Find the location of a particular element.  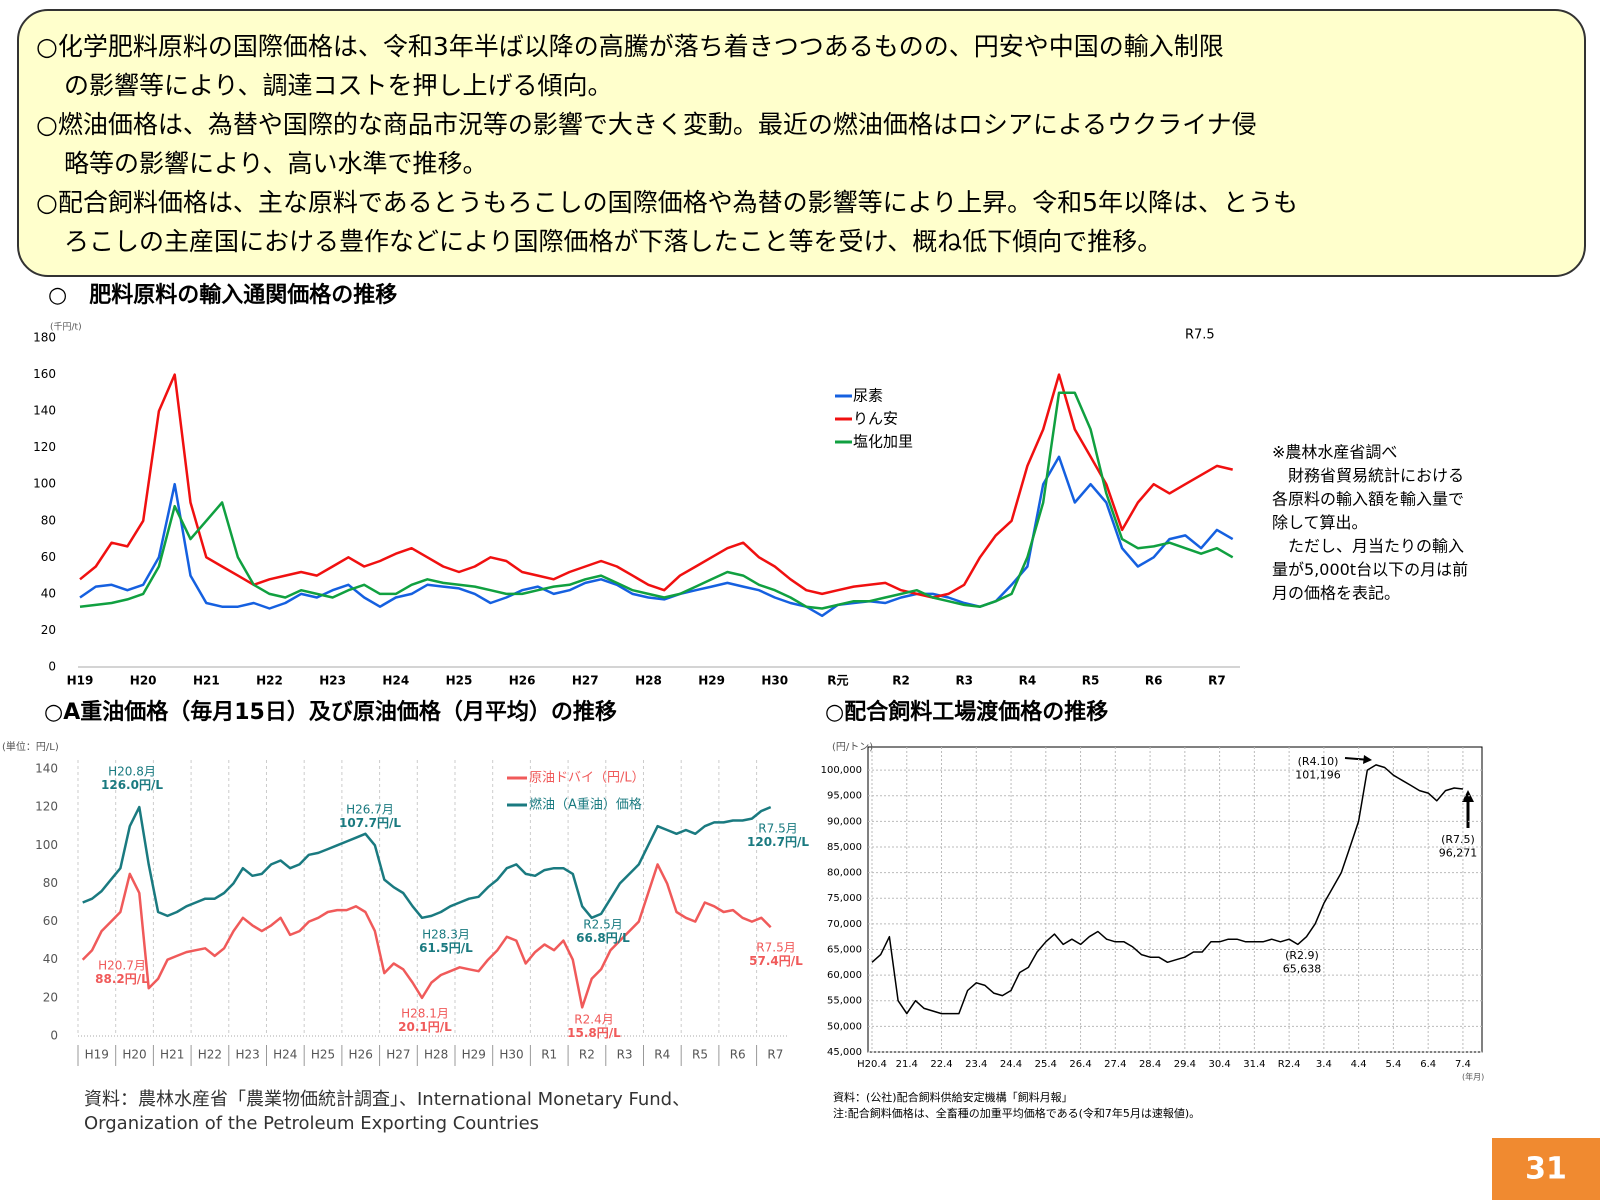

x-tick-label: H19 is located at coordinates (97, 1055).